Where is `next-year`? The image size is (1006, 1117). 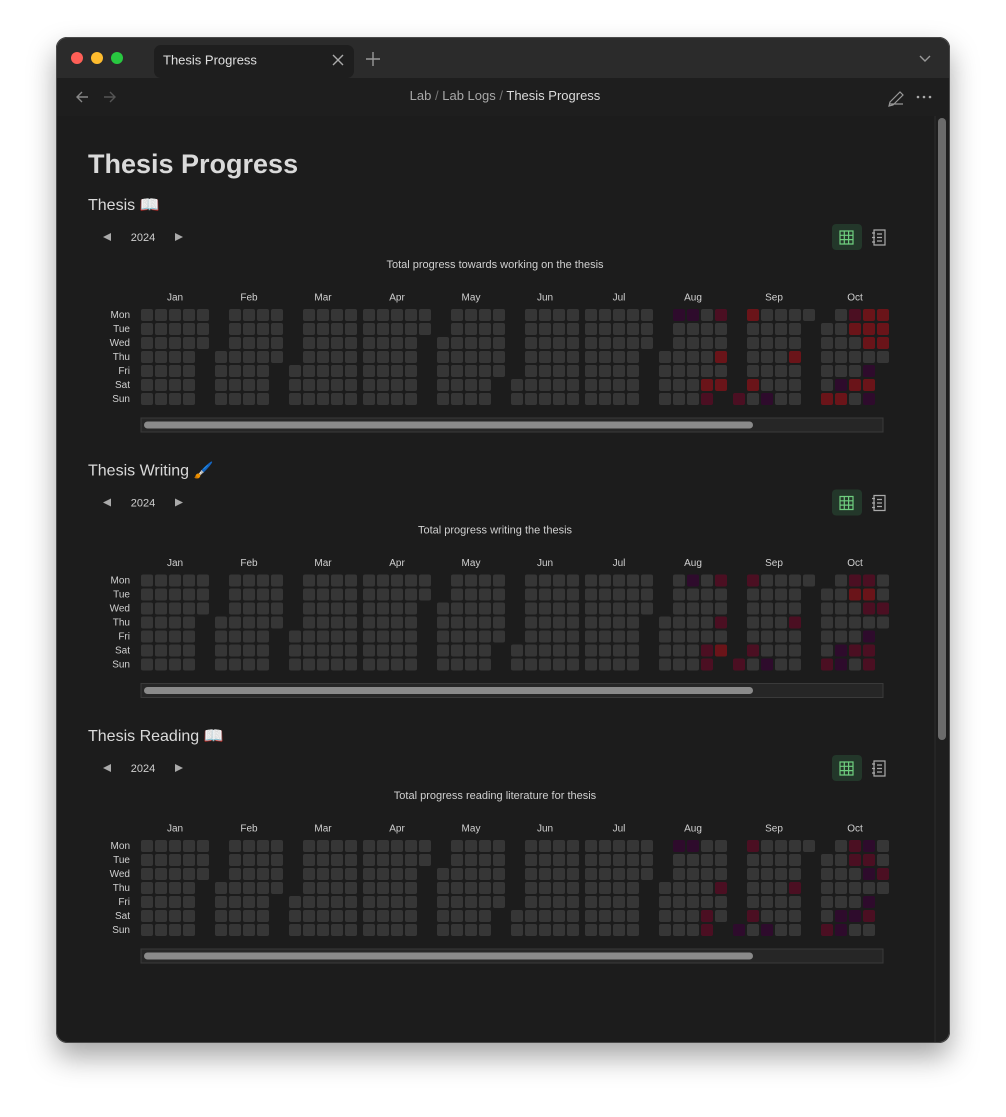
next-year is located at coordinates (179, 237).